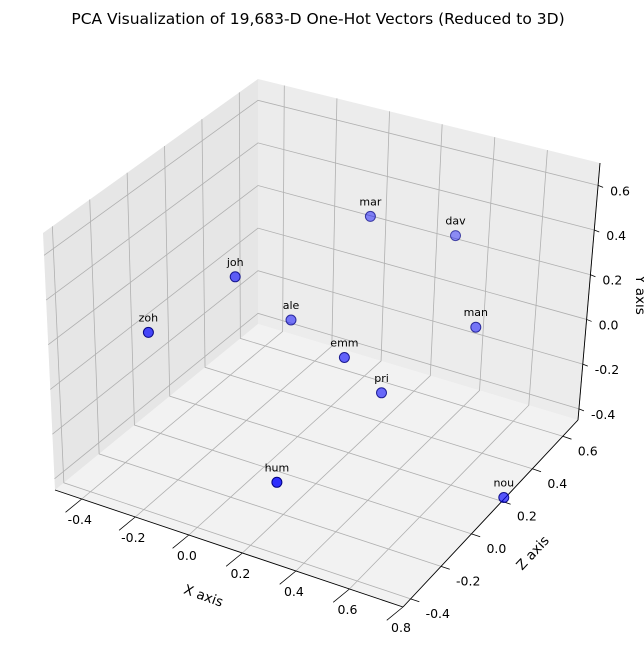  I want to click on y-tick-label: -0.2, so click(607, 369).